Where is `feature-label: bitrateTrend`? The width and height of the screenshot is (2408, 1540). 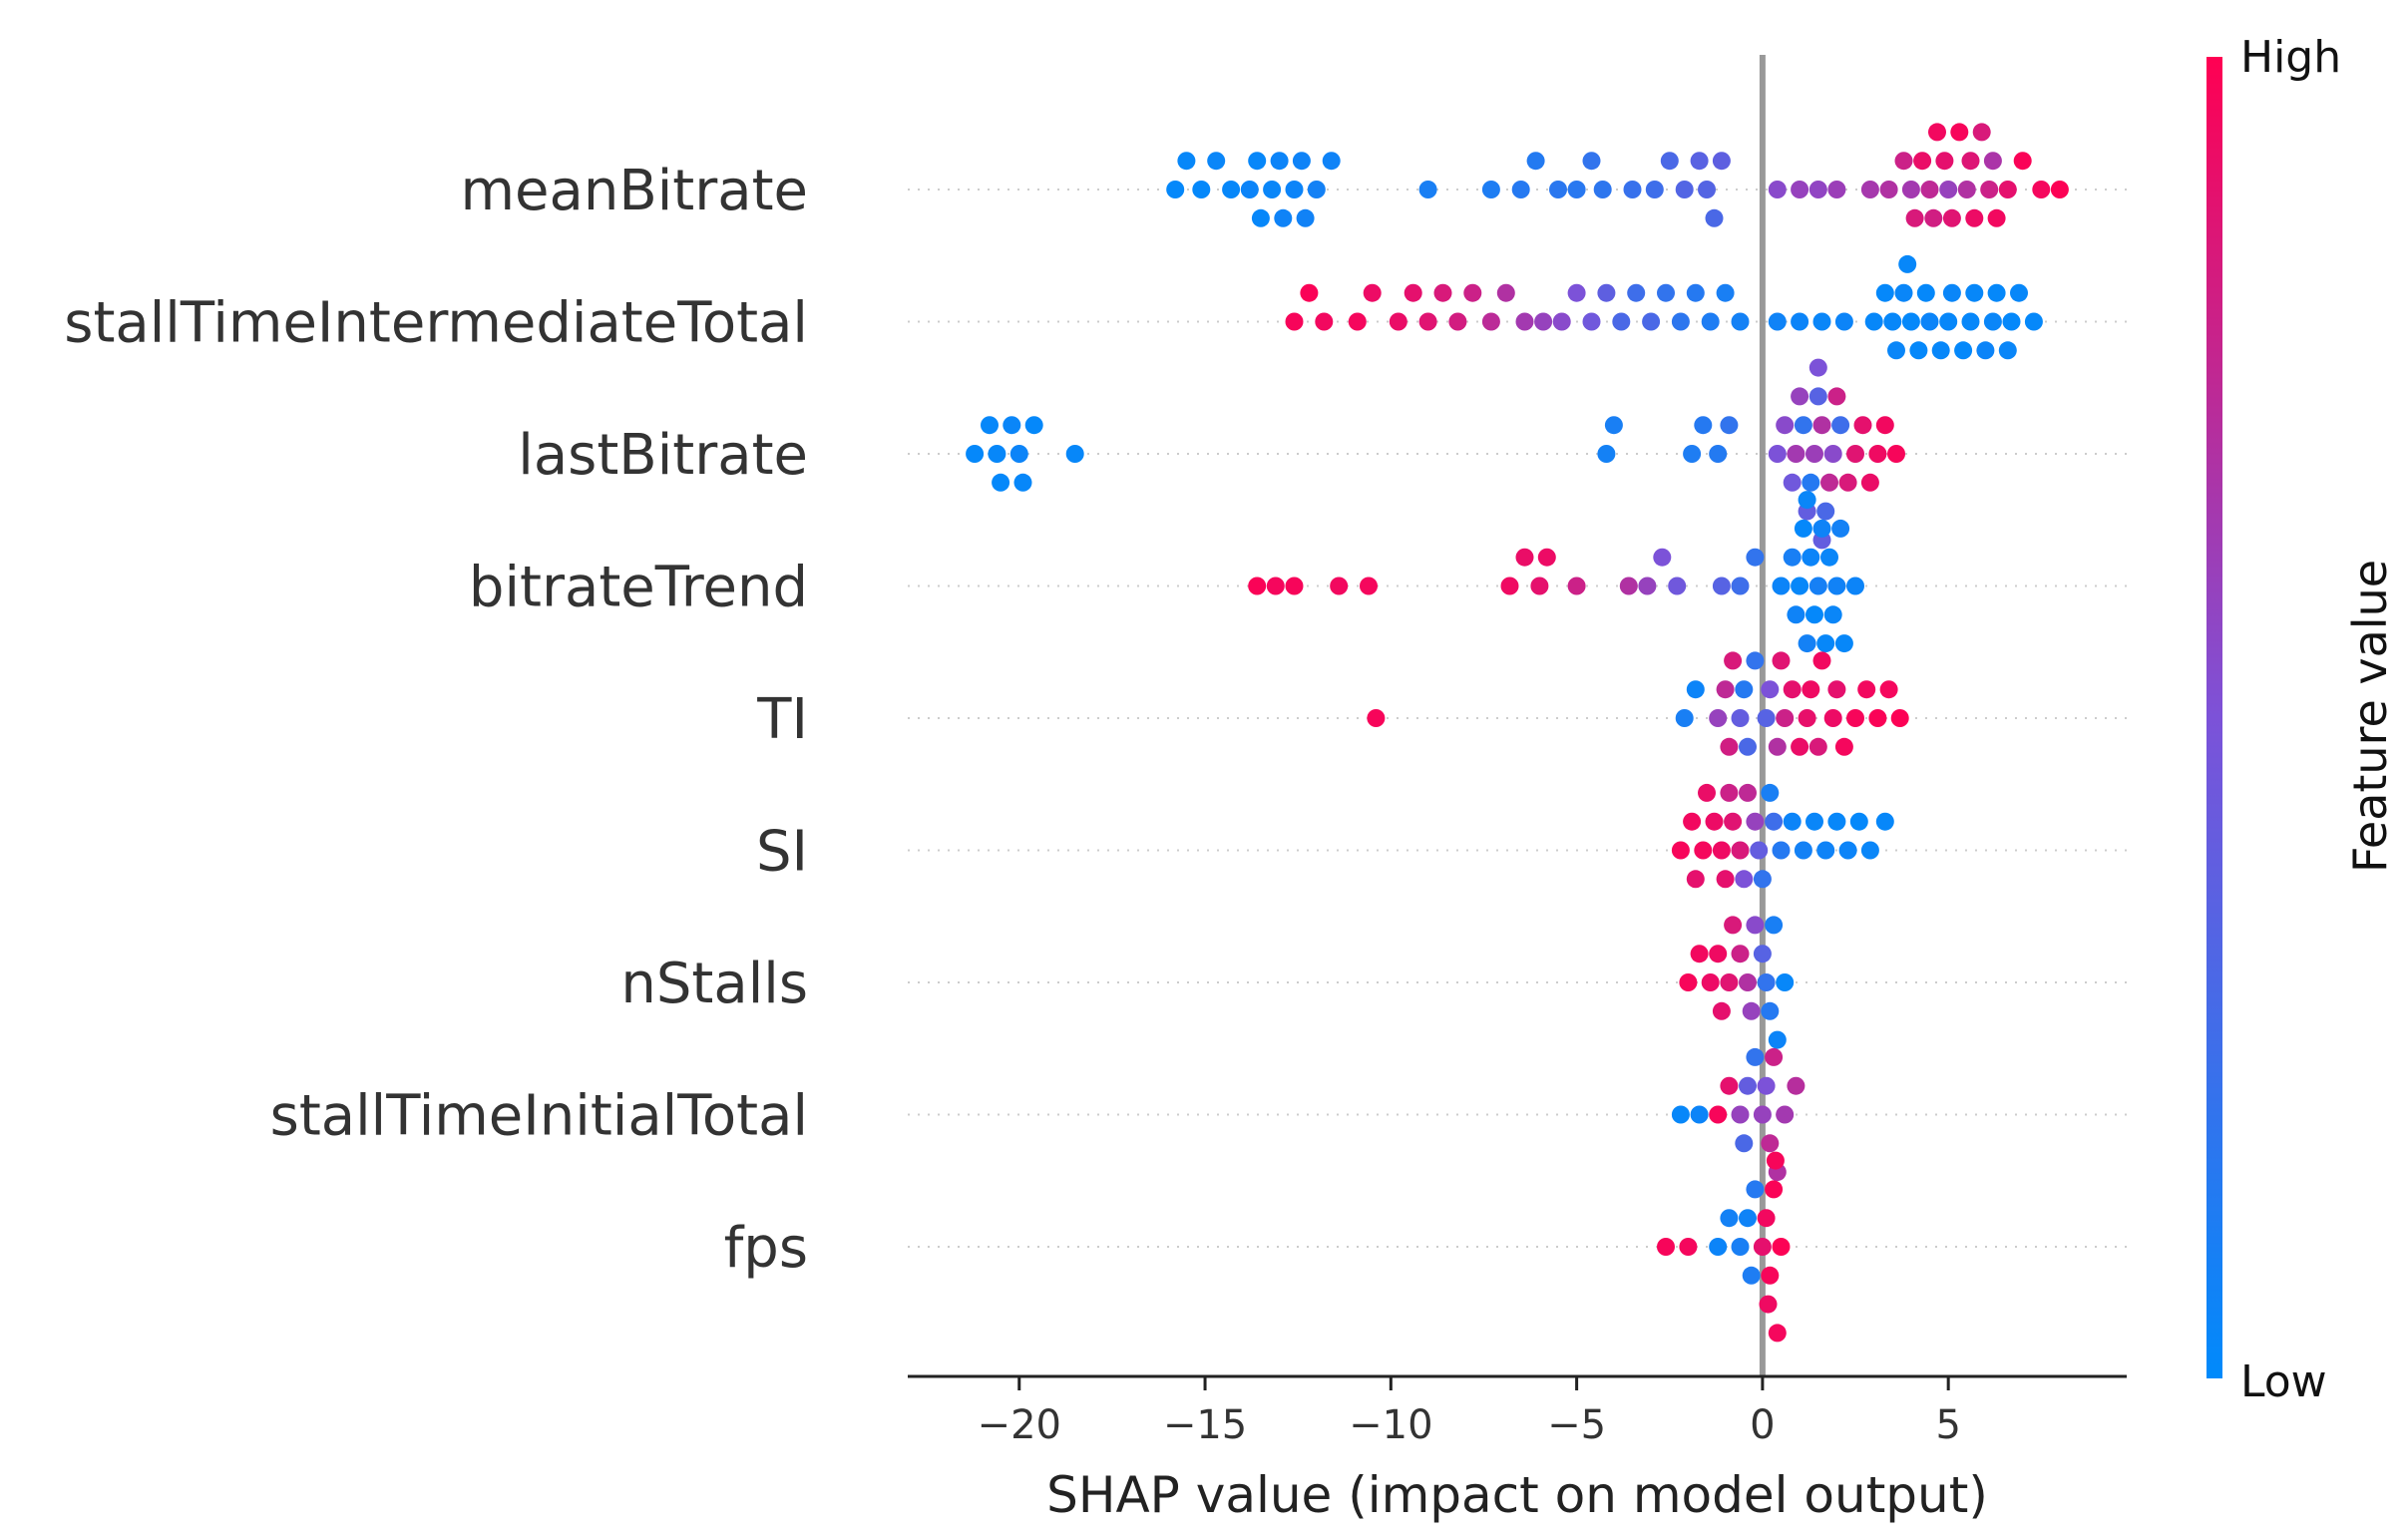 feature-label: bitrateTrend is located at coordinates (639, 588).